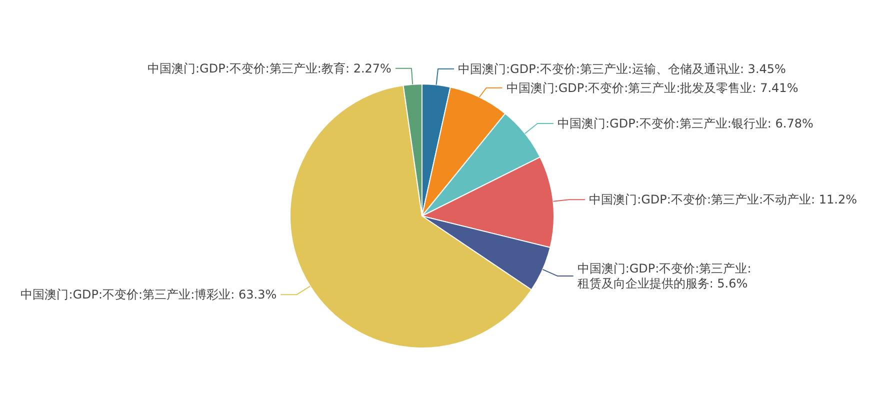  What do you see at coordinates (148, 295) in the screenshot?
I see `slice-label: 中国澳门:GDP:不变价:第三产业:博彩业: 63.3%` at bounding box center [148, 295].